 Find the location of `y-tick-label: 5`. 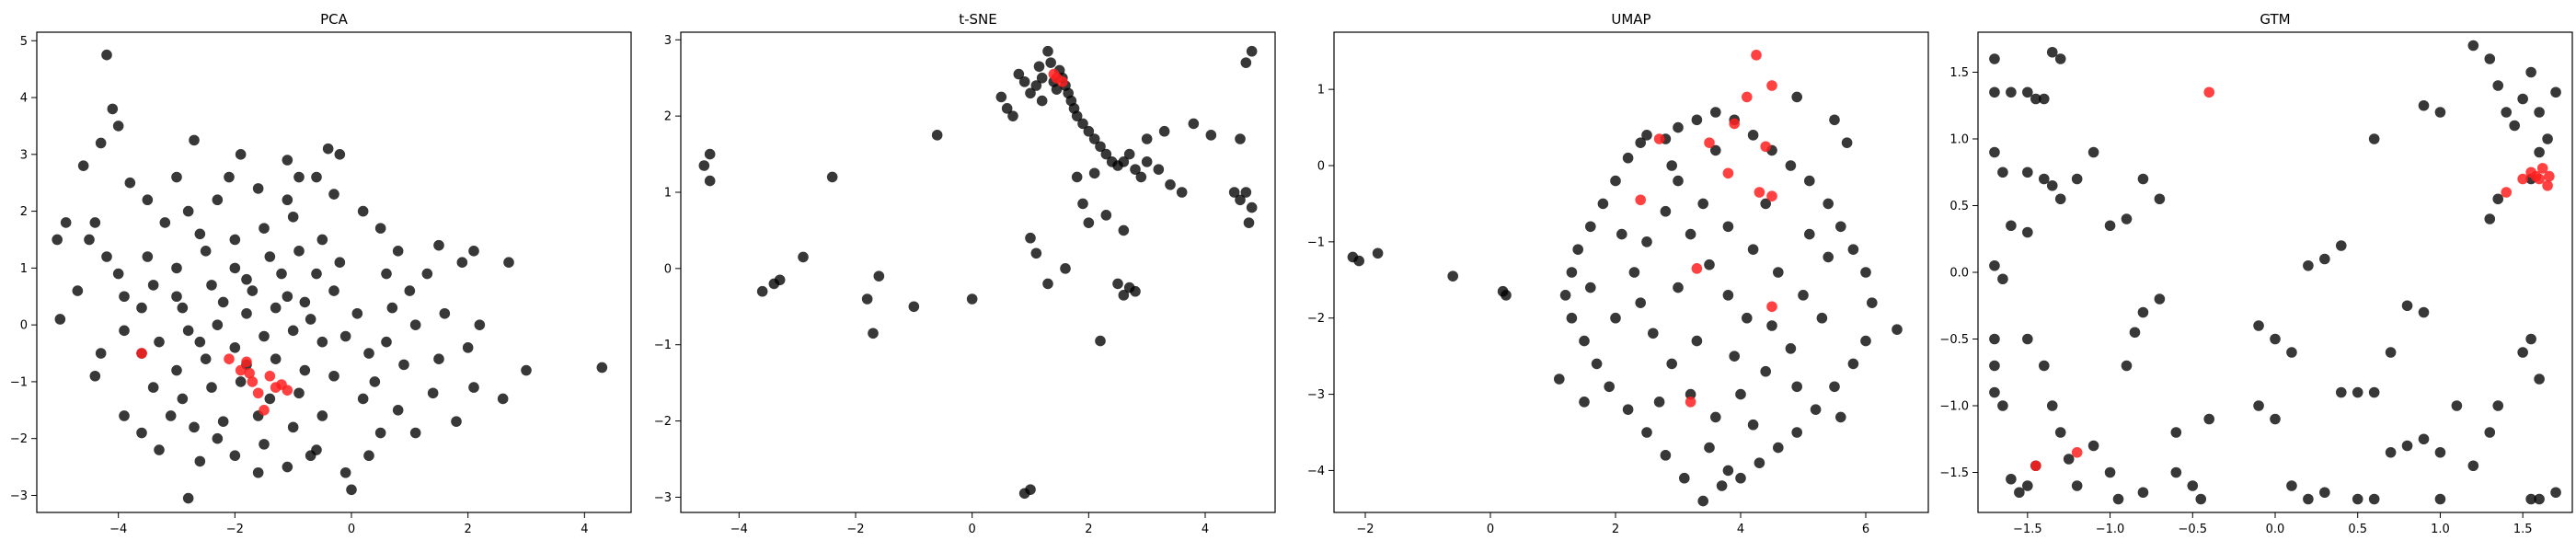

y-tick-label: 5 is located at coordinates (24, 42).